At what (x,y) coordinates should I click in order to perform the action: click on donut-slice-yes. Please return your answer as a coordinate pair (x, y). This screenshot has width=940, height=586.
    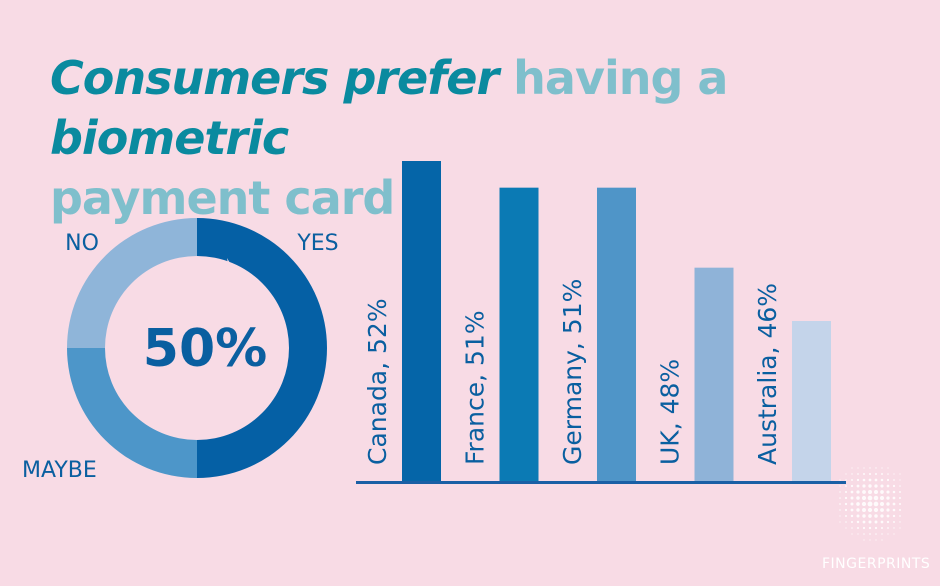
    Looking at the image, I should click on (262, 348).